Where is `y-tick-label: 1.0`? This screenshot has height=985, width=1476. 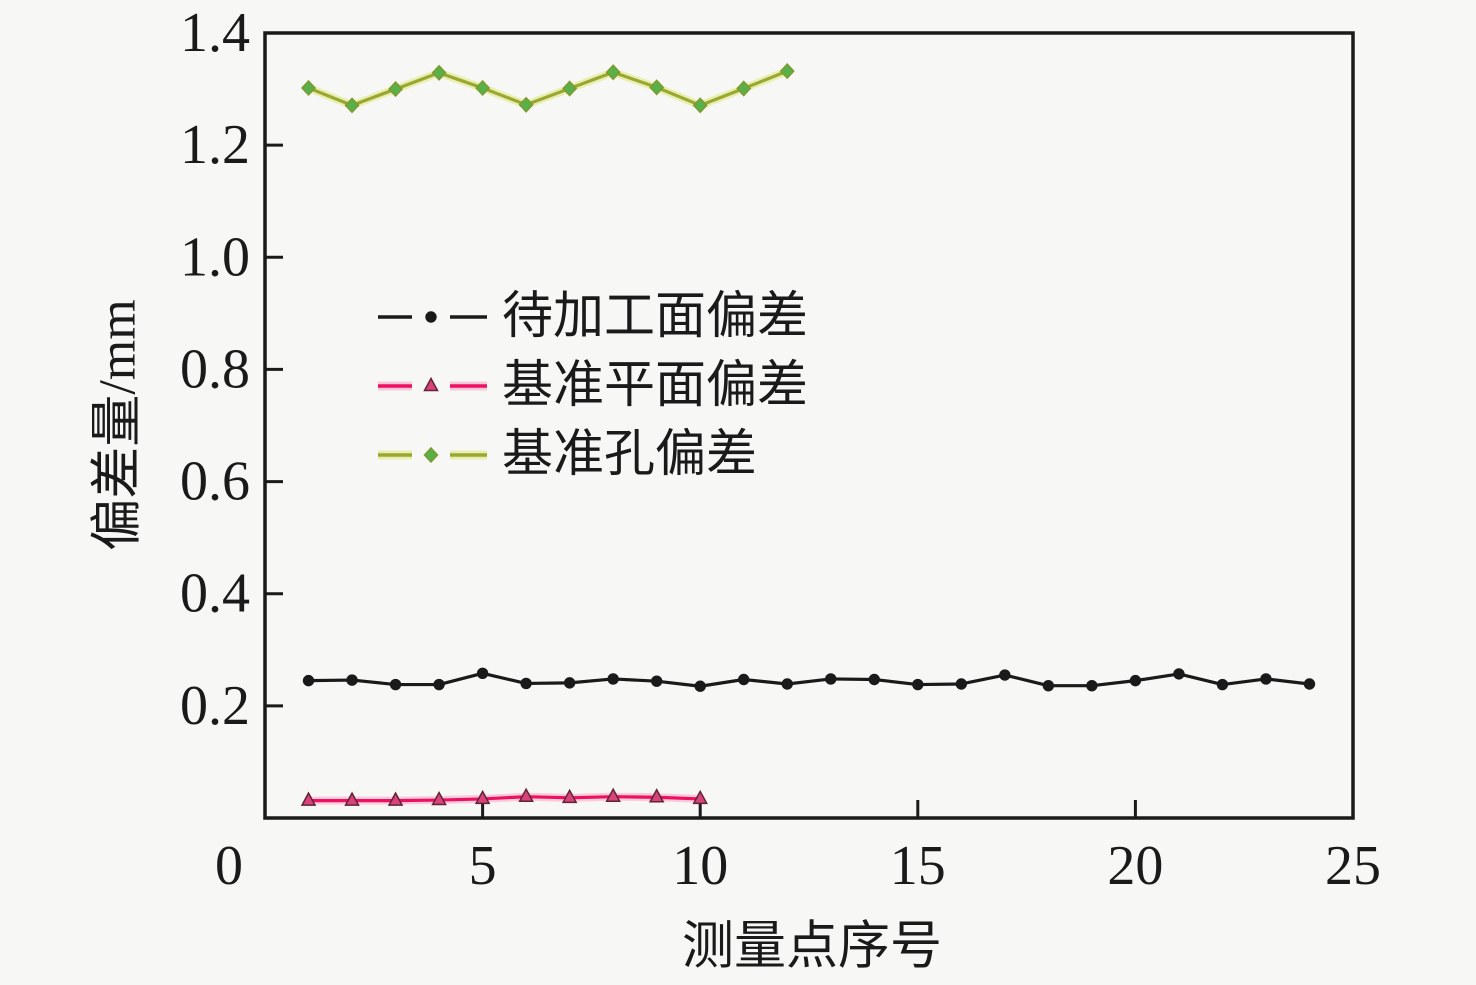
y-tick-label: 1.0 is located at coordinates (215, 257).